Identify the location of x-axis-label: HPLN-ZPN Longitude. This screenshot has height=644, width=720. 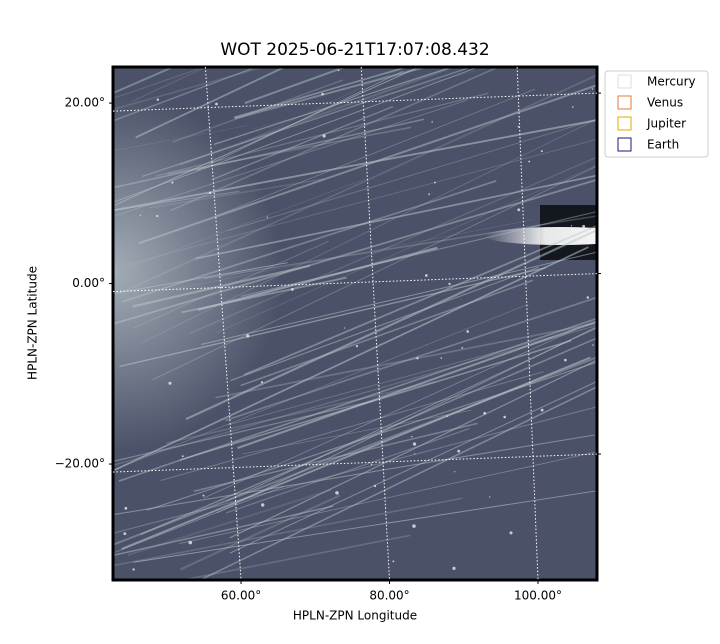
(355, 616).